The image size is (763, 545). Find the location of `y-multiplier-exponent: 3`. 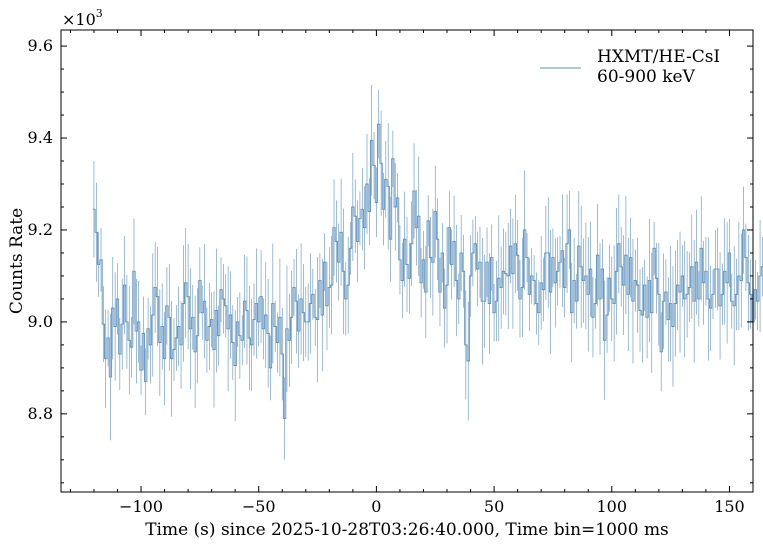

y-multiplier-exponent: 3 is located at coordinates (99, 13).